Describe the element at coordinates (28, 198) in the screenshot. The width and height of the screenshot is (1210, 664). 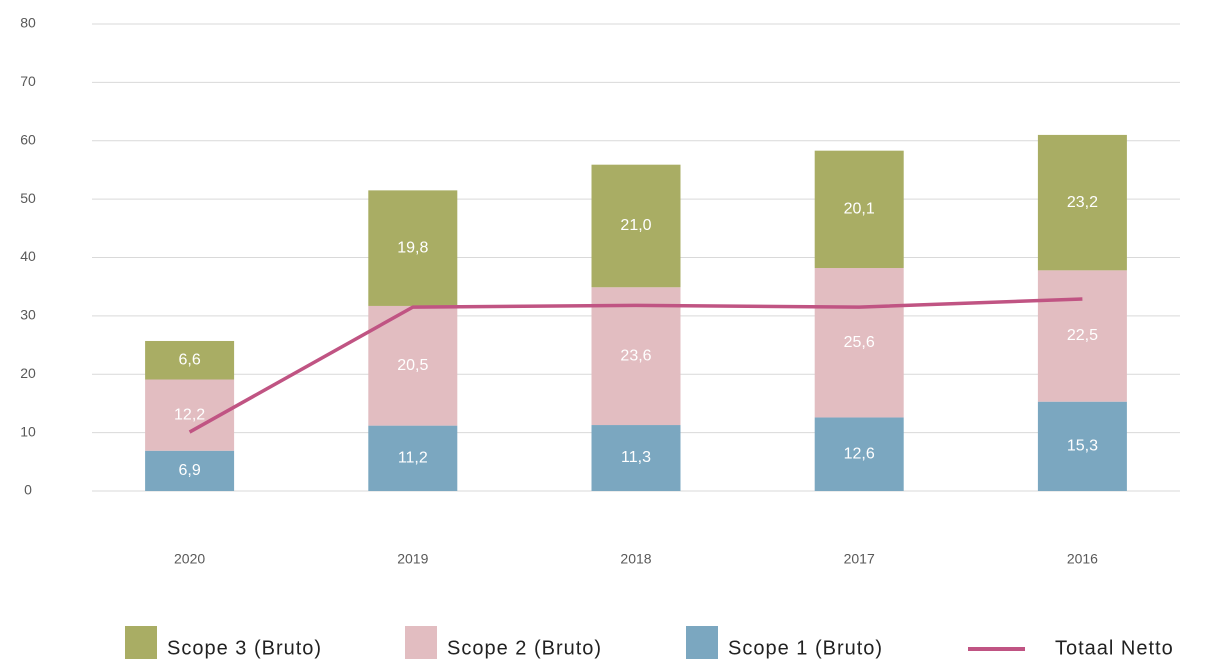
I see `y-tick-label: 50` at that location.